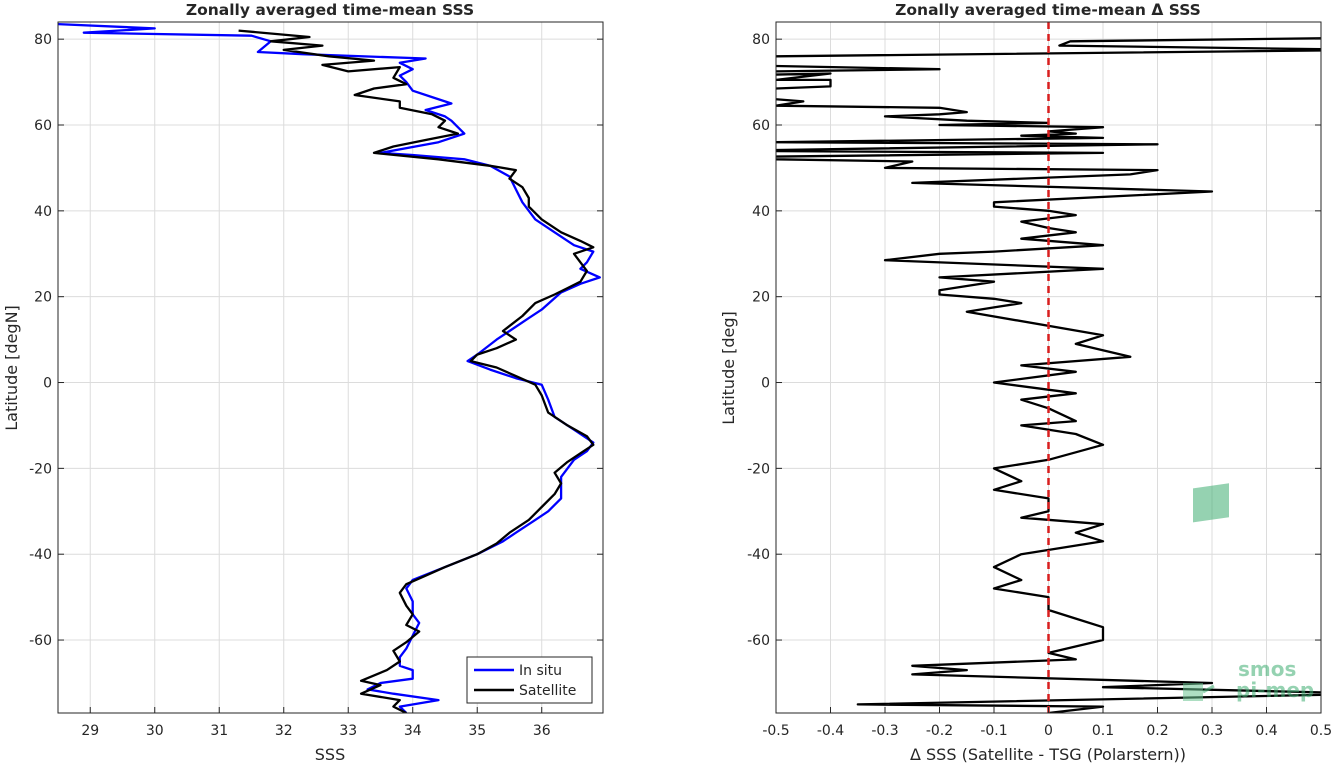 The width and height of the screenshot is (1333, 764). I want to click on x-tick-label: 0.3, so click(1212, 731).